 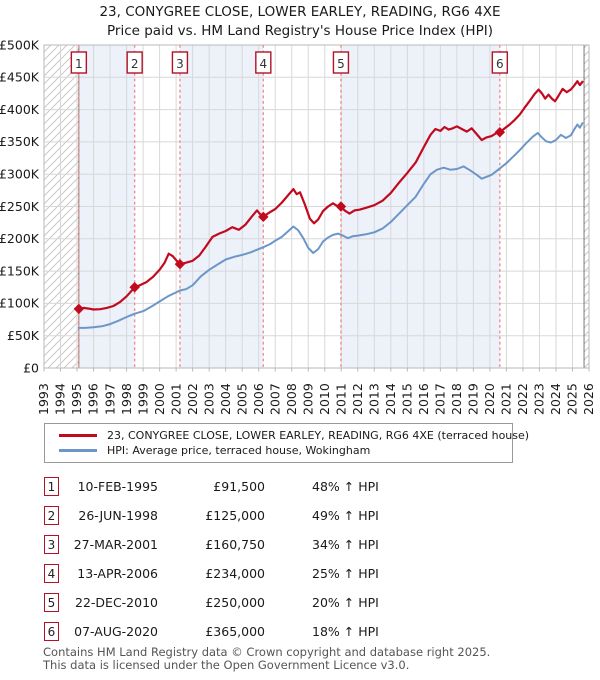 What do you see at coordinates (241, 399) in the screenshot?
I see `x-axis-label: 2005` at bounding box center [241, 399].